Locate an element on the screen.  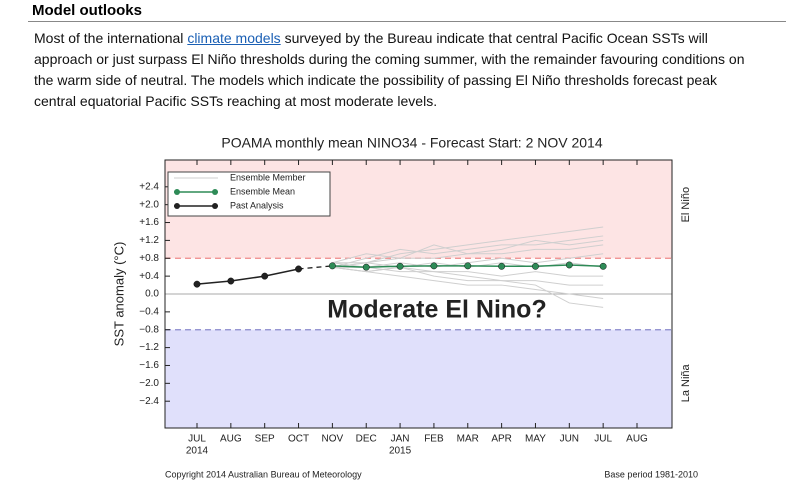
y-tick-label: +2.0 is located at coordinates (149, 204).